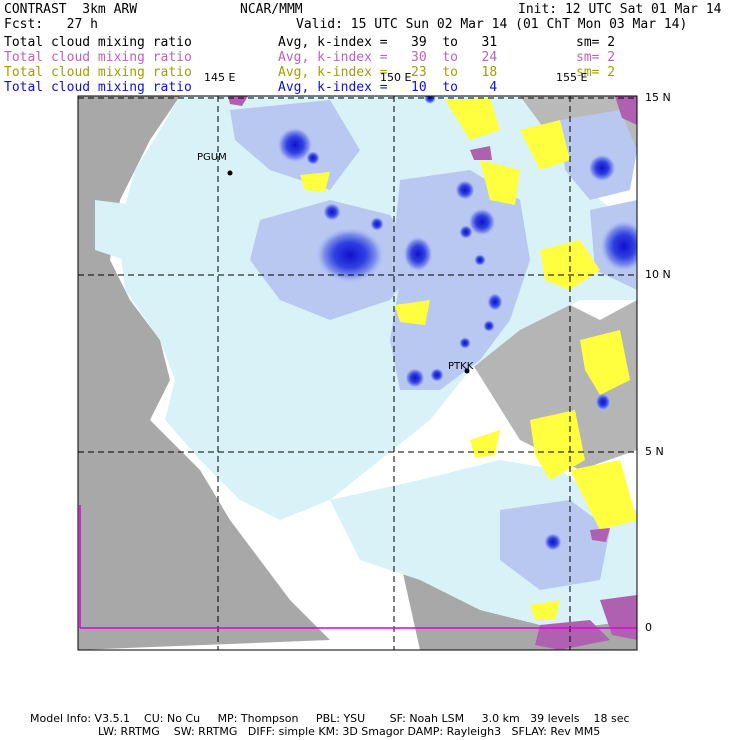 This screenshot has width=740, height=740. Describe the element at coordinates (220, 77) in the screenshot. I see `lon-label-145: 145 E` at that location.